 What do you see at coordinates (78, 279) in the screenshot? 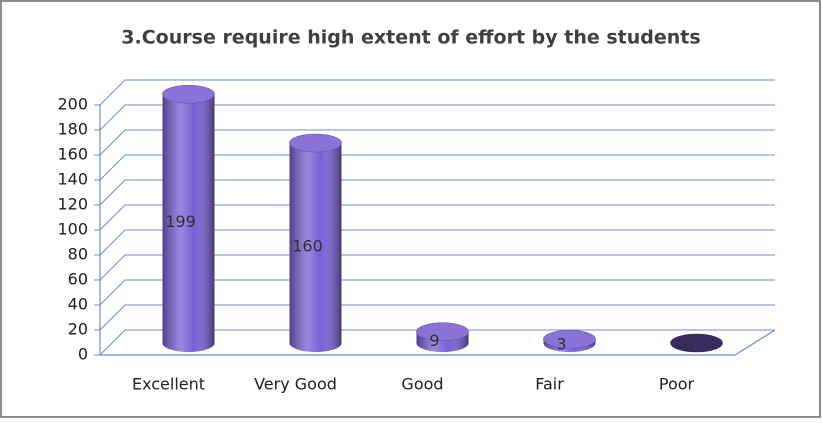
I see `y-tick-label: 60` at bounding box center [78, 279].